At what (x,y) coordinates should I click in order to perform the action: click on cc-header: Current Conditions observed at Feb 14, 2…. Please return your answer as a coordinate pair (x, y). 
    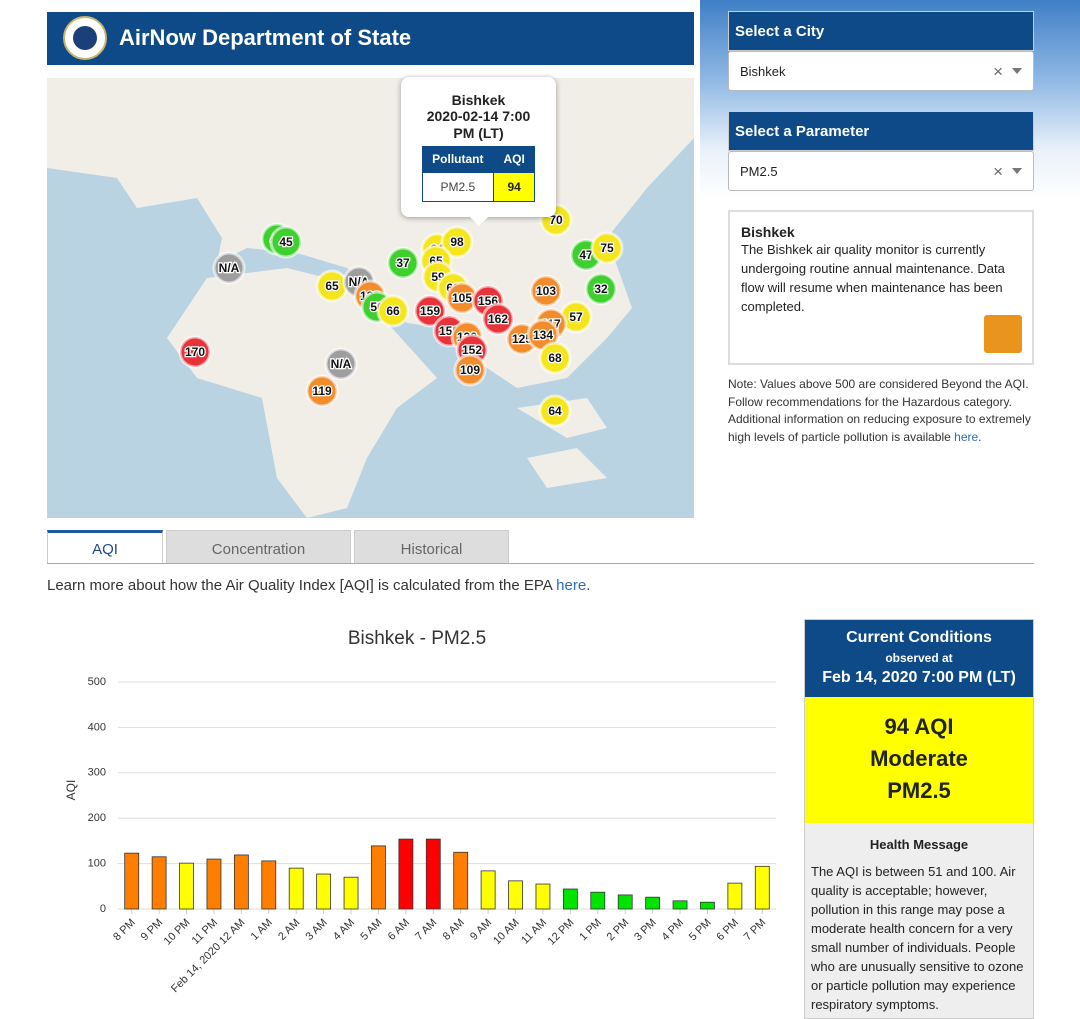
    Looking at the image, I should click on (919, 658).